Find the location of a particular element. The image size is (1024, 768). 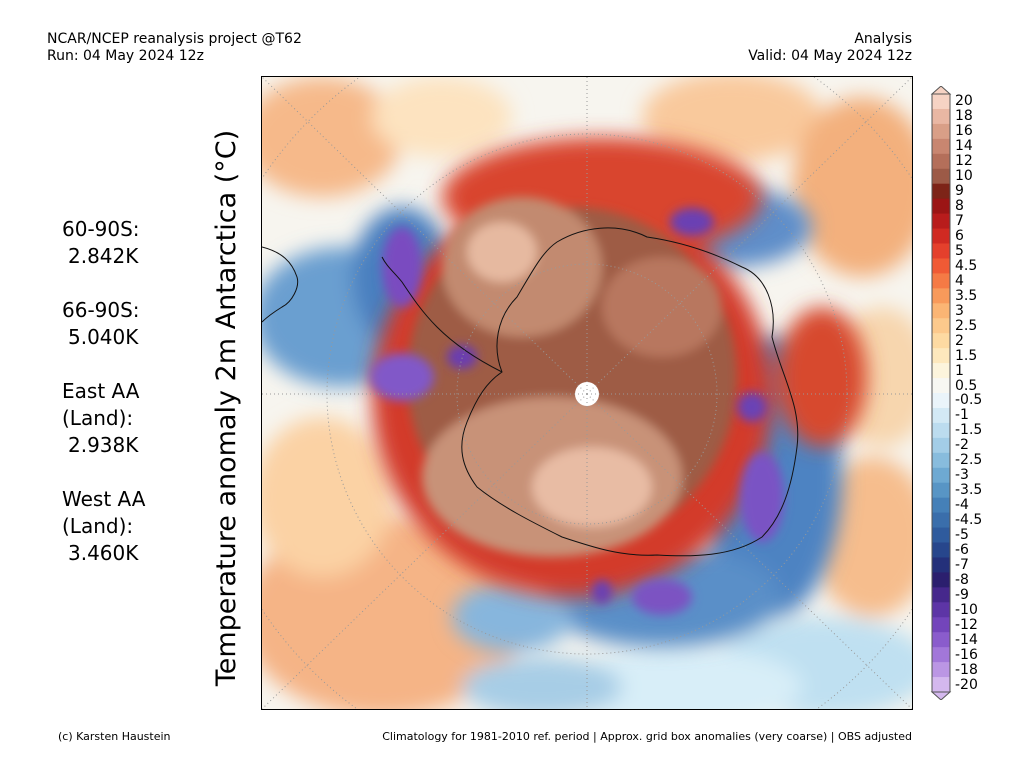

stat-value: 3.460K is located at coordinates (103, 553).